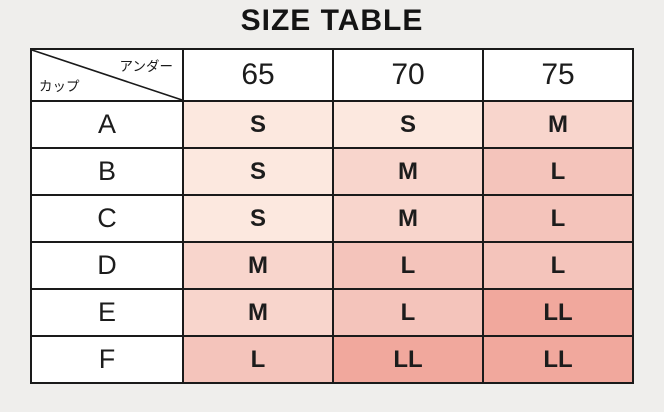 This screenshot has height=412, width=664. I want to click on table-row: E M L LL, so click(332, 312).